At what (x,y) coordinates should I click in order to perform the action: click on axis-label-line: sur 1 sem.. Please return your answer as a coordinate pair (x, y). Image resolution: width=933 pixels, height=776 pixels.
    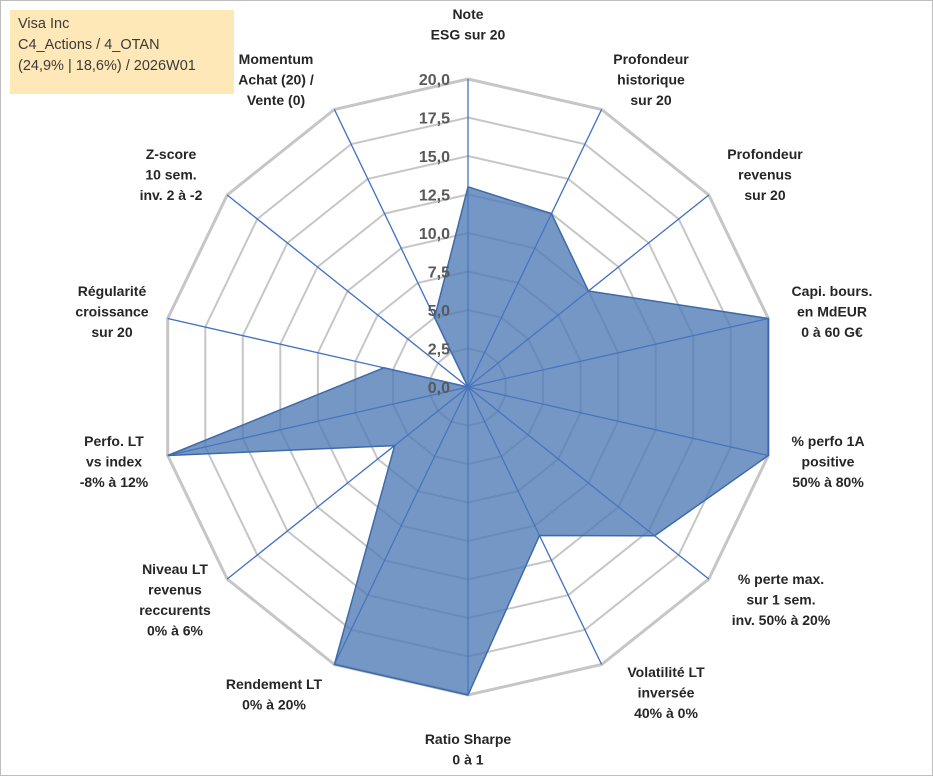
    Looking at the image, I should click on (780, 600).